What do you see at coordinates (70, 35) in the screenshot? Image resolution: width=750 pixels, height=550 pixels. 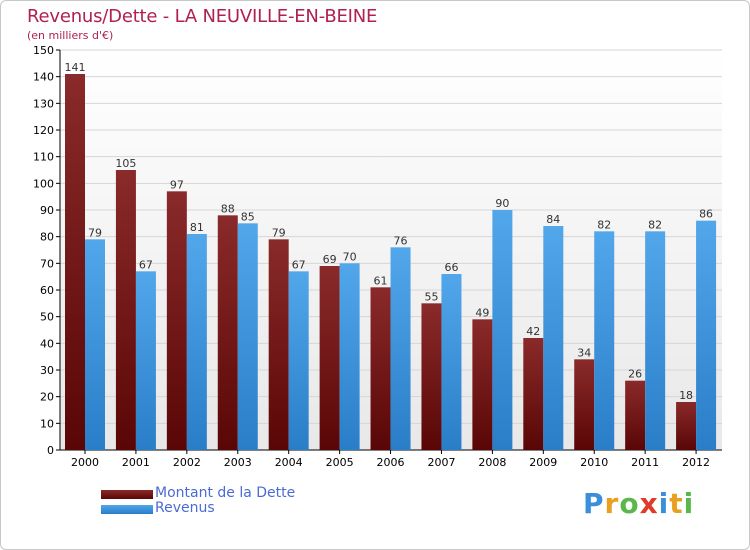 I see `chart-subtitle: (en milliers d'€)` at bounding box center [70, 35].